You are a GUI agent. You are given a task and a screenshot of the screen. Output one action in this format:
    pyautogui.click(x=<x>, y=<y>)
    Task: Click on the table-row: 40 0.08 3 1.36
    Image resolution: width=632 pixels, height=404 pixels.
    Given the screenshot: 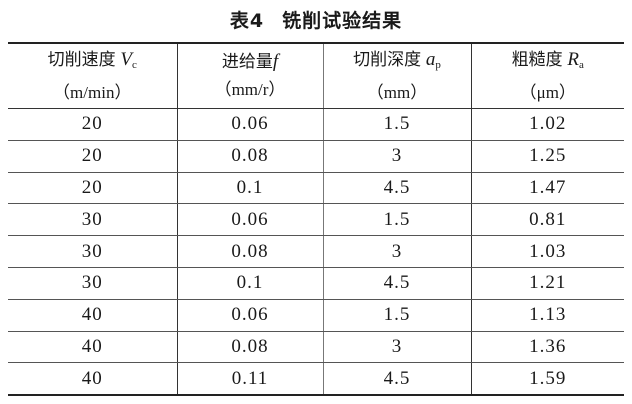 What is the action you would take?
    pyautogui.click(x=316, y=347)
    